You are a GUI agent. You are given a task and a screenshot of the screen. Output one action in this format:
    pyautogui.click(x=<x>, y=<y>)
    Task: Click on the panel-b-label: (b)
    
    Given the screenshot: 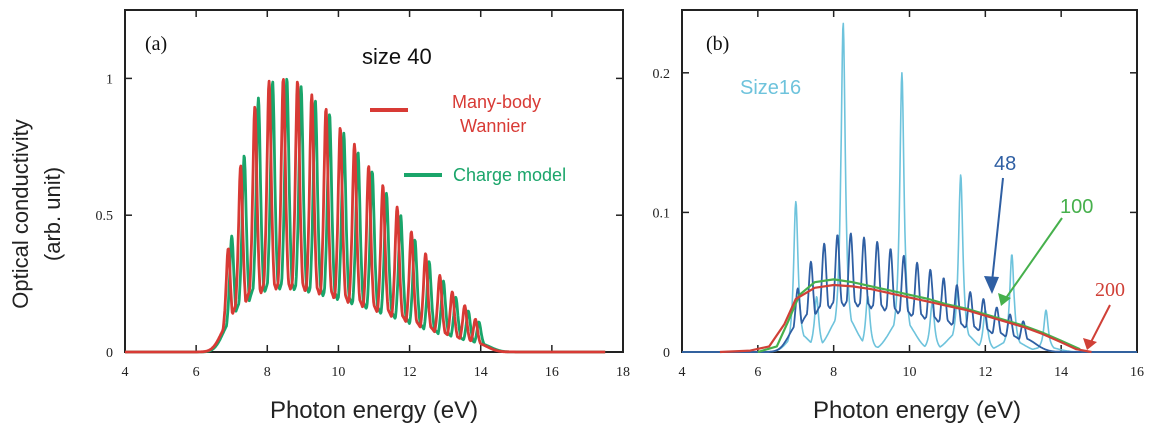 What is the action you would take?
    pyautogui.click(x=717, y=44)
    